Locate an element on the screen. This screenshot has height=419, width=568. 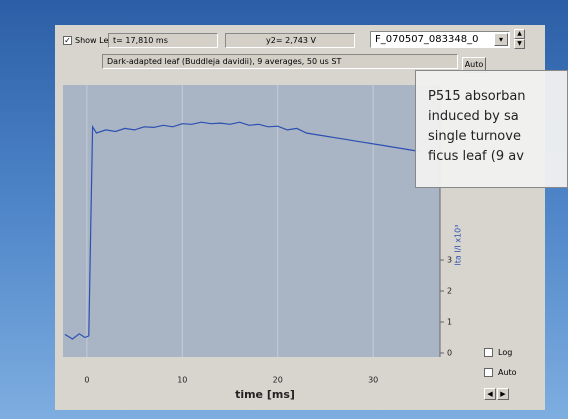
x-tick-label: 30 is located at coordinates (373, 380).